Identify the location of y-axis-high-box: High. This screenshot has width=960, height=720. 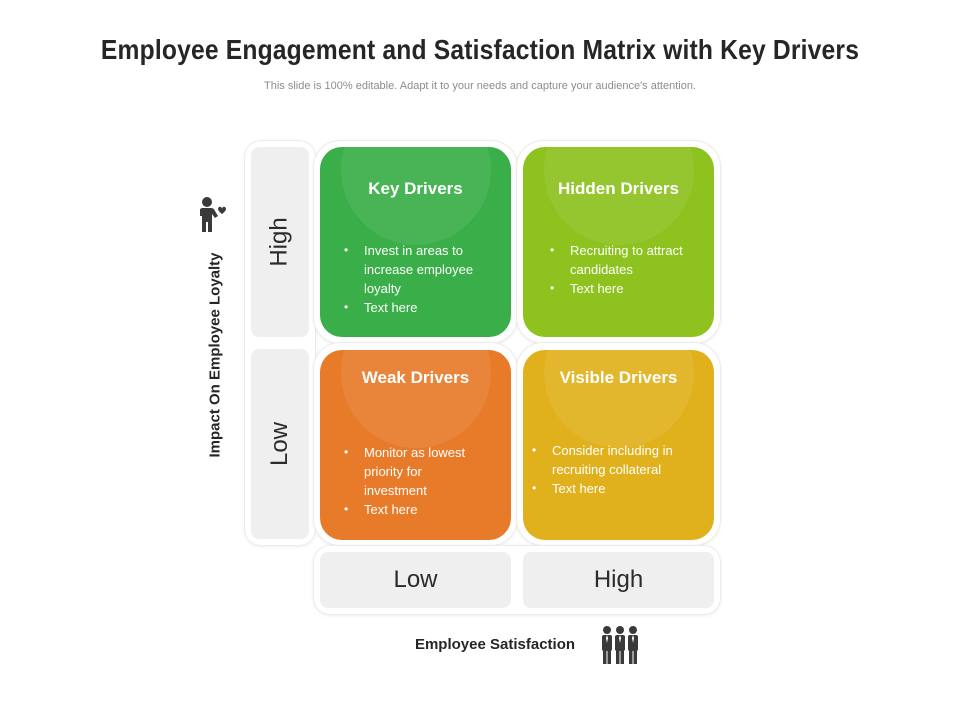
(280, 242).